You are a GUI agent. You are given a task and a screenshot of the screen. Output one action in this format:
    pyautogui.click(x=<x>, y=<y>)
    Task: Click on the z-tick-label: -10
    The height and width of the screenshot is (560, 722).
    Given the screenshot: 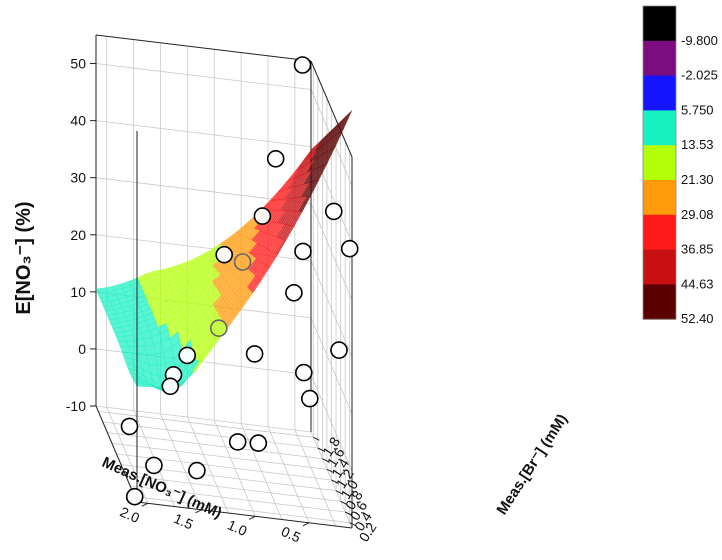 What is the action you would take?
    pyautogui.click(x=76, y=406)
    